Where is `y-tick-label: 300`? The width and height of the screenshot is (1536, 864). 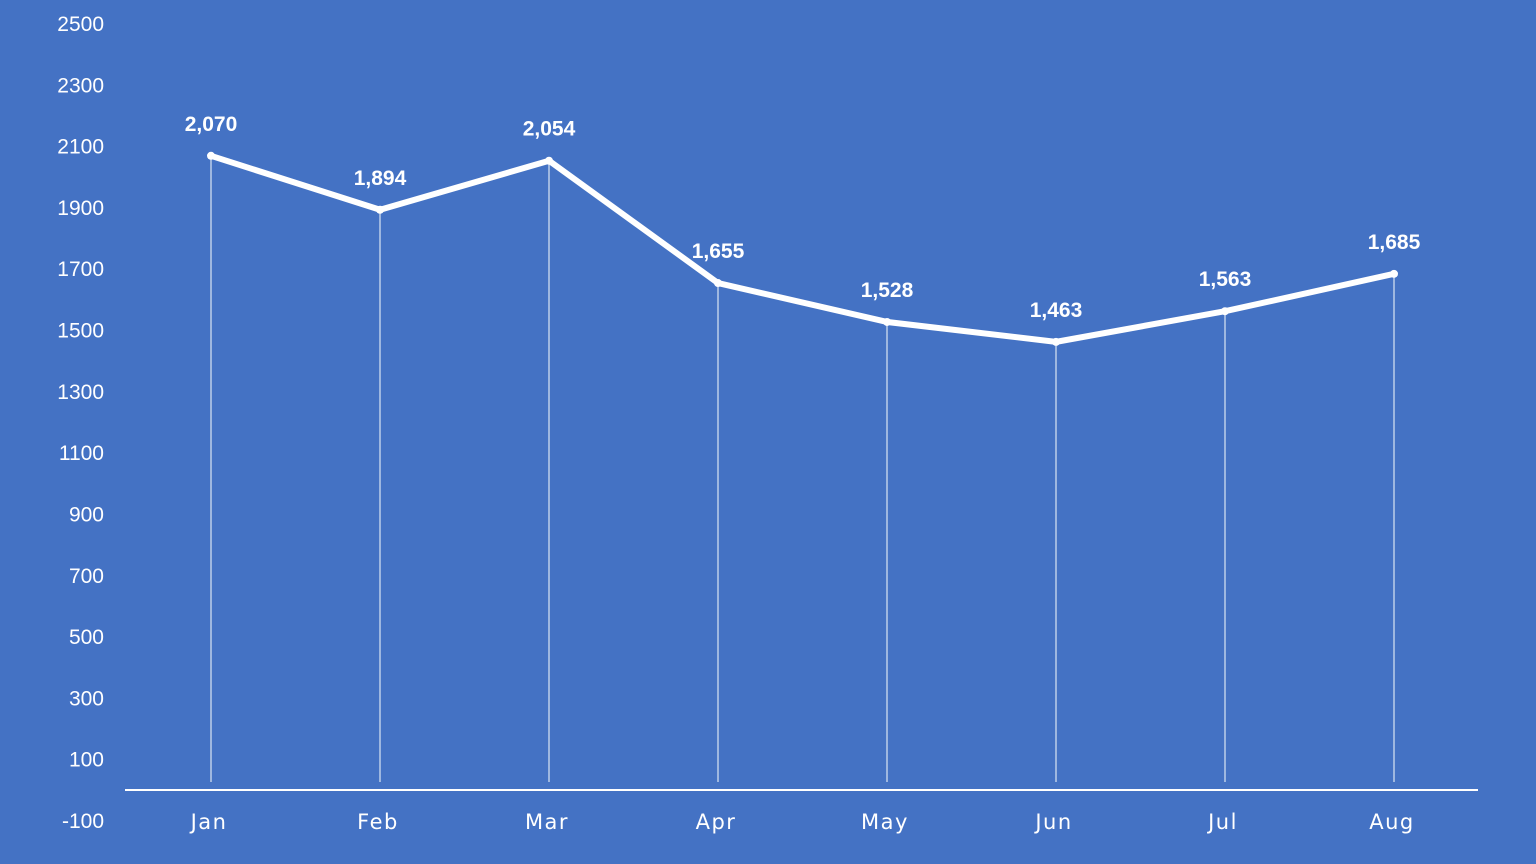 y-tick-label: 300 is located at coordinates (86, 698).